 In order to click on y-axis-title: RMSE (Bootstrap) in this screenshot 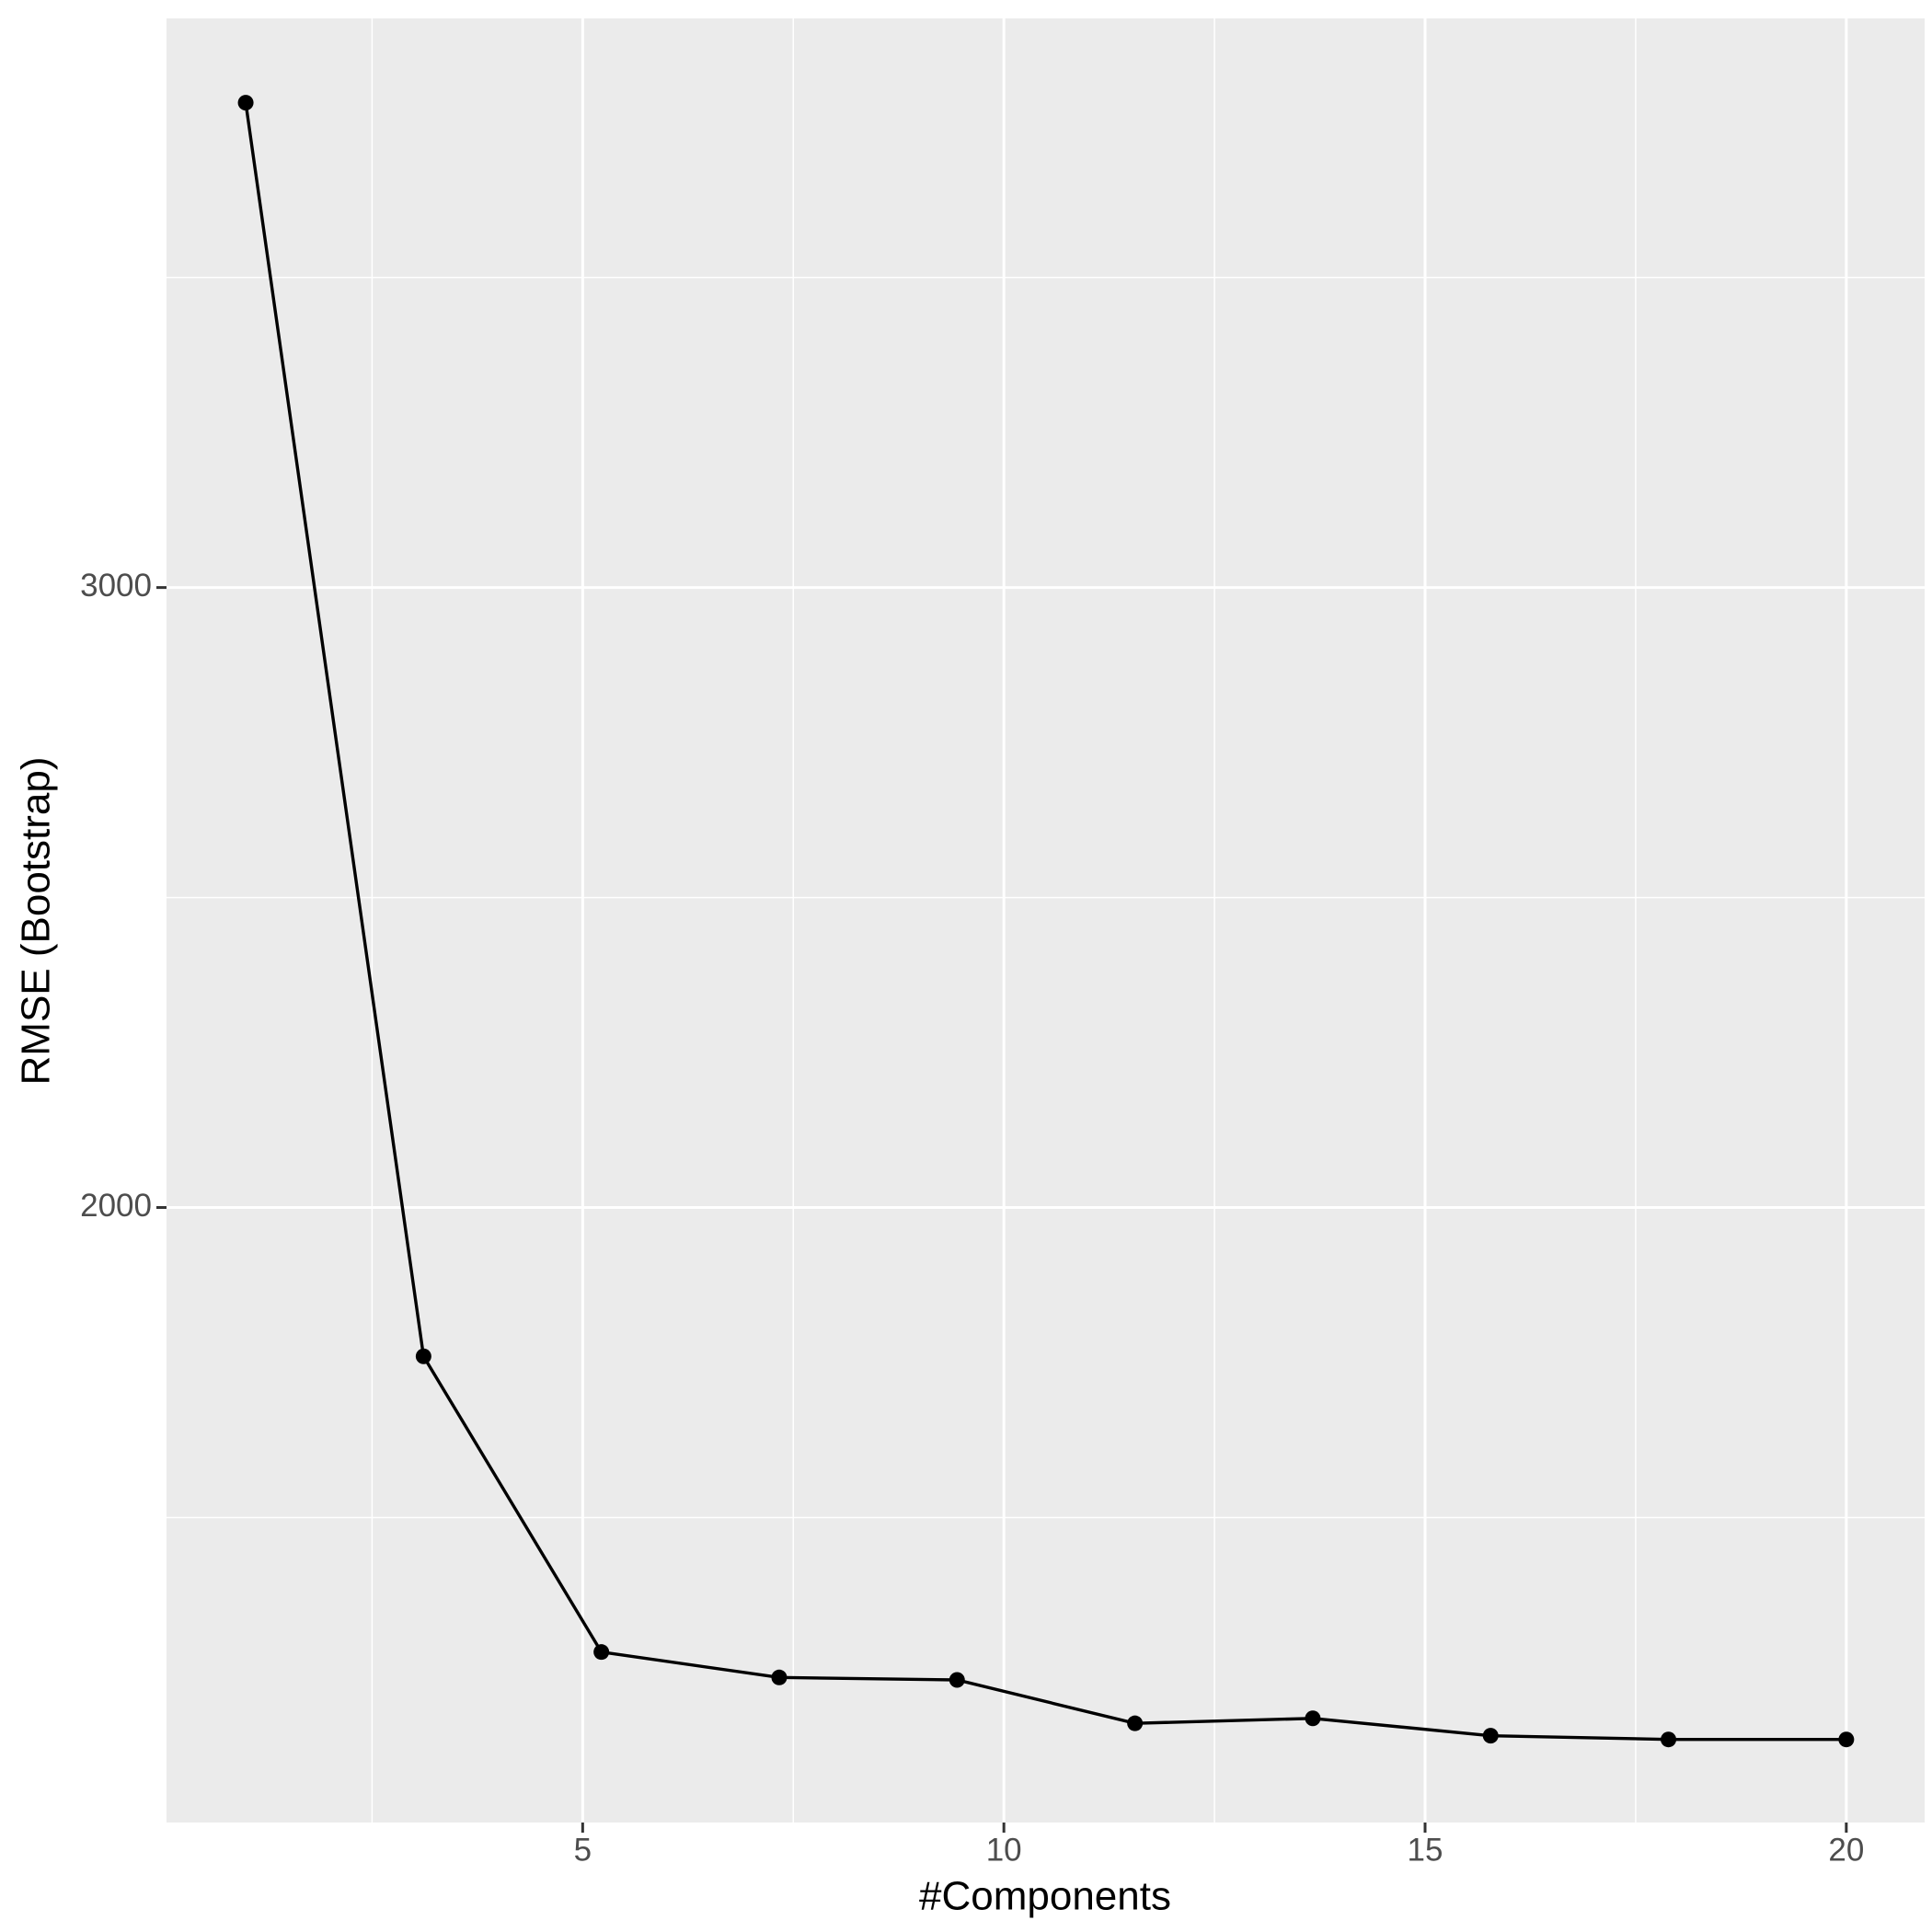, I will do `click(36, 921)`.